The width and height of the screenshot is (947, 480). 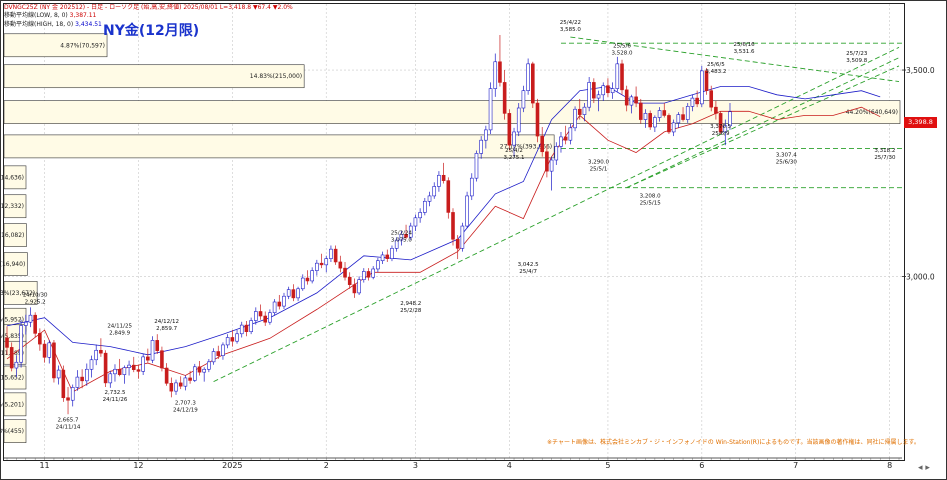 I want to click on ma-short-value: 3,387.11, so click(x=83, y=15).